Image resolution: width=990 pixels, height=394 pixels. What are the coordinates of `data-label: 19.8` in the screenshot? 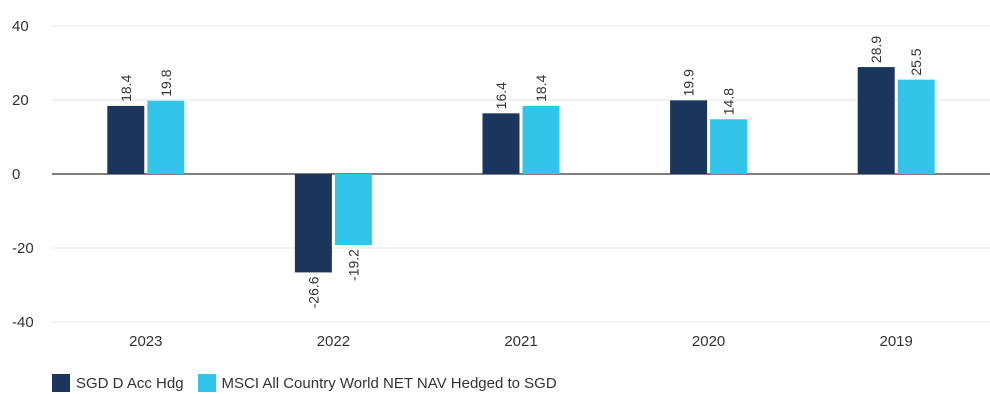 It's located at (166, 82).